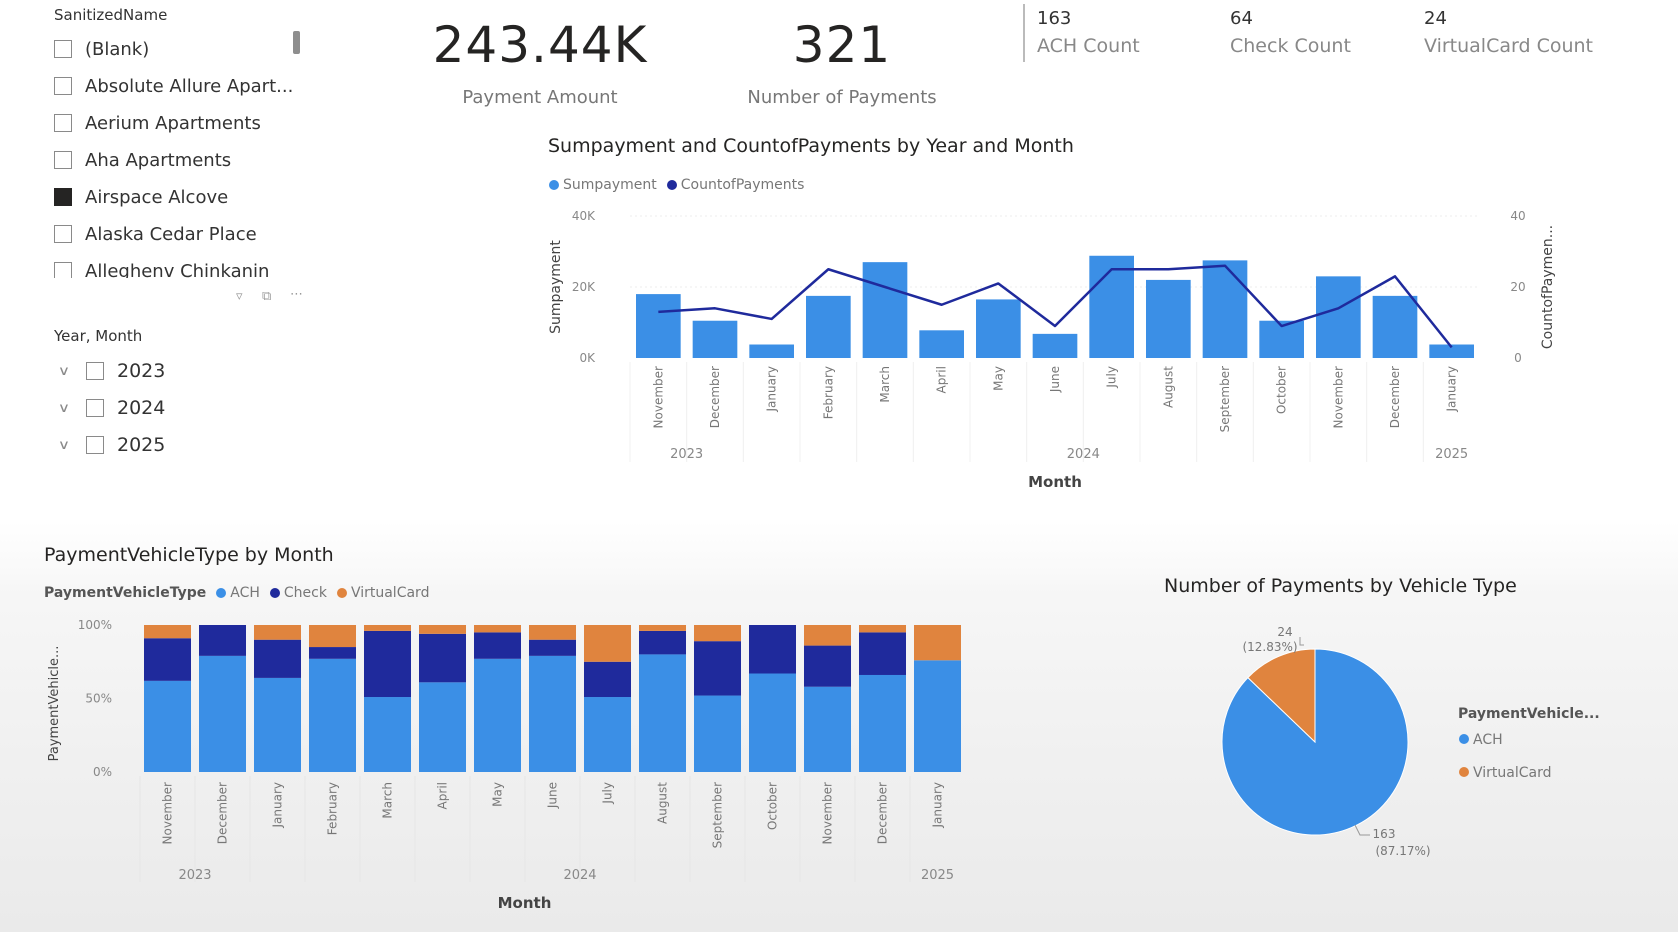  Describe the element at coordinates (1384, 834) in the screenshot. I see `pie-label-ach-value: 163` at that location.